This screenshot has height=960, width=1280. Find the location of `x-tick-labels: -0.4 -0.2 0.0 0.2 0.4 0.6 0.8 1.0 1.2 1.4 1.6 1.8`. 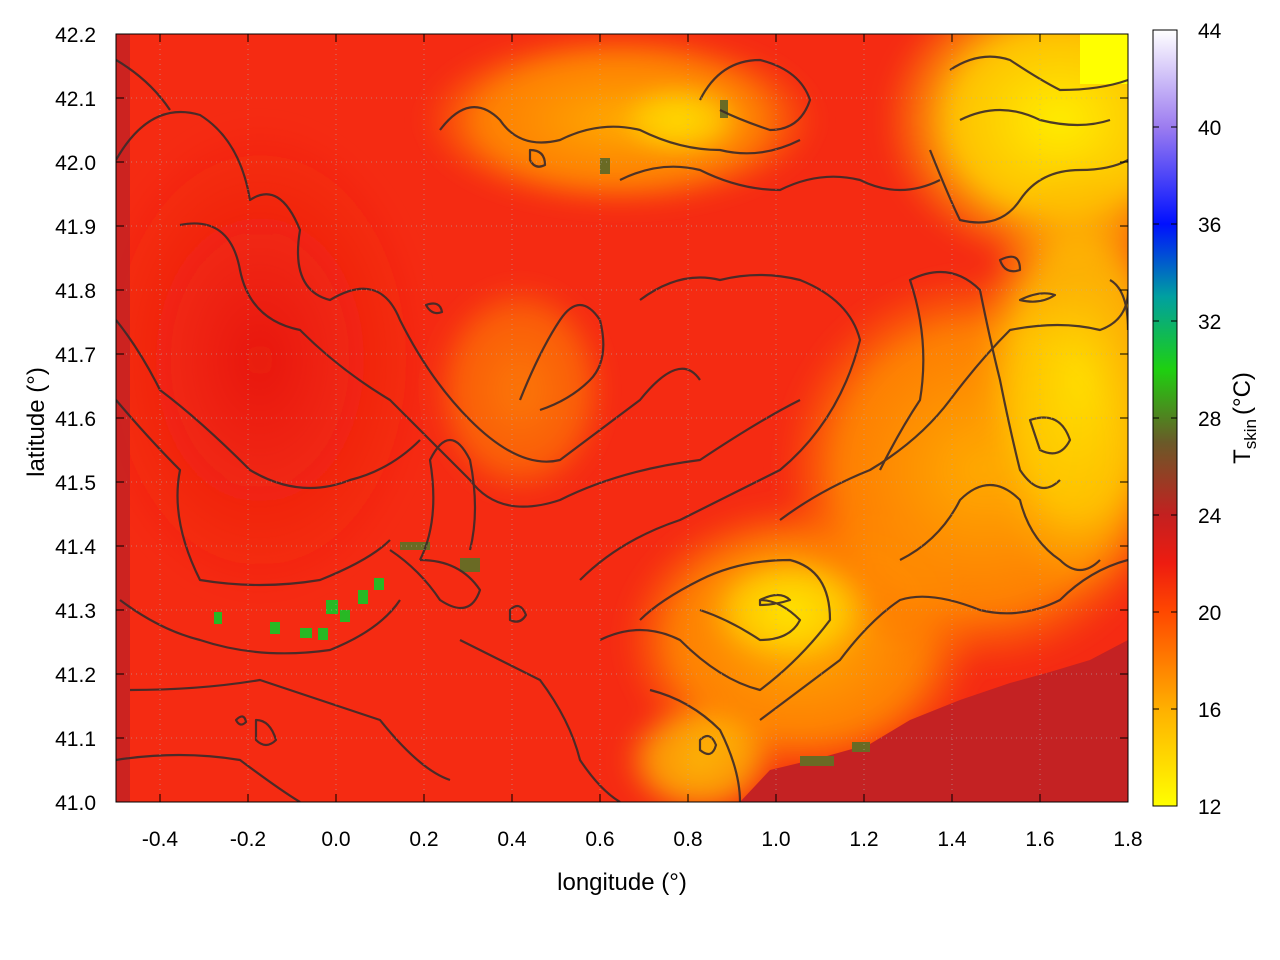

x-tick-labels: -0.4 -0.2 0.0 0.2 0.4 0.6 0.8 1.0 1.2 1.4 1.6 1.8 is located at coordinates (642, 839).